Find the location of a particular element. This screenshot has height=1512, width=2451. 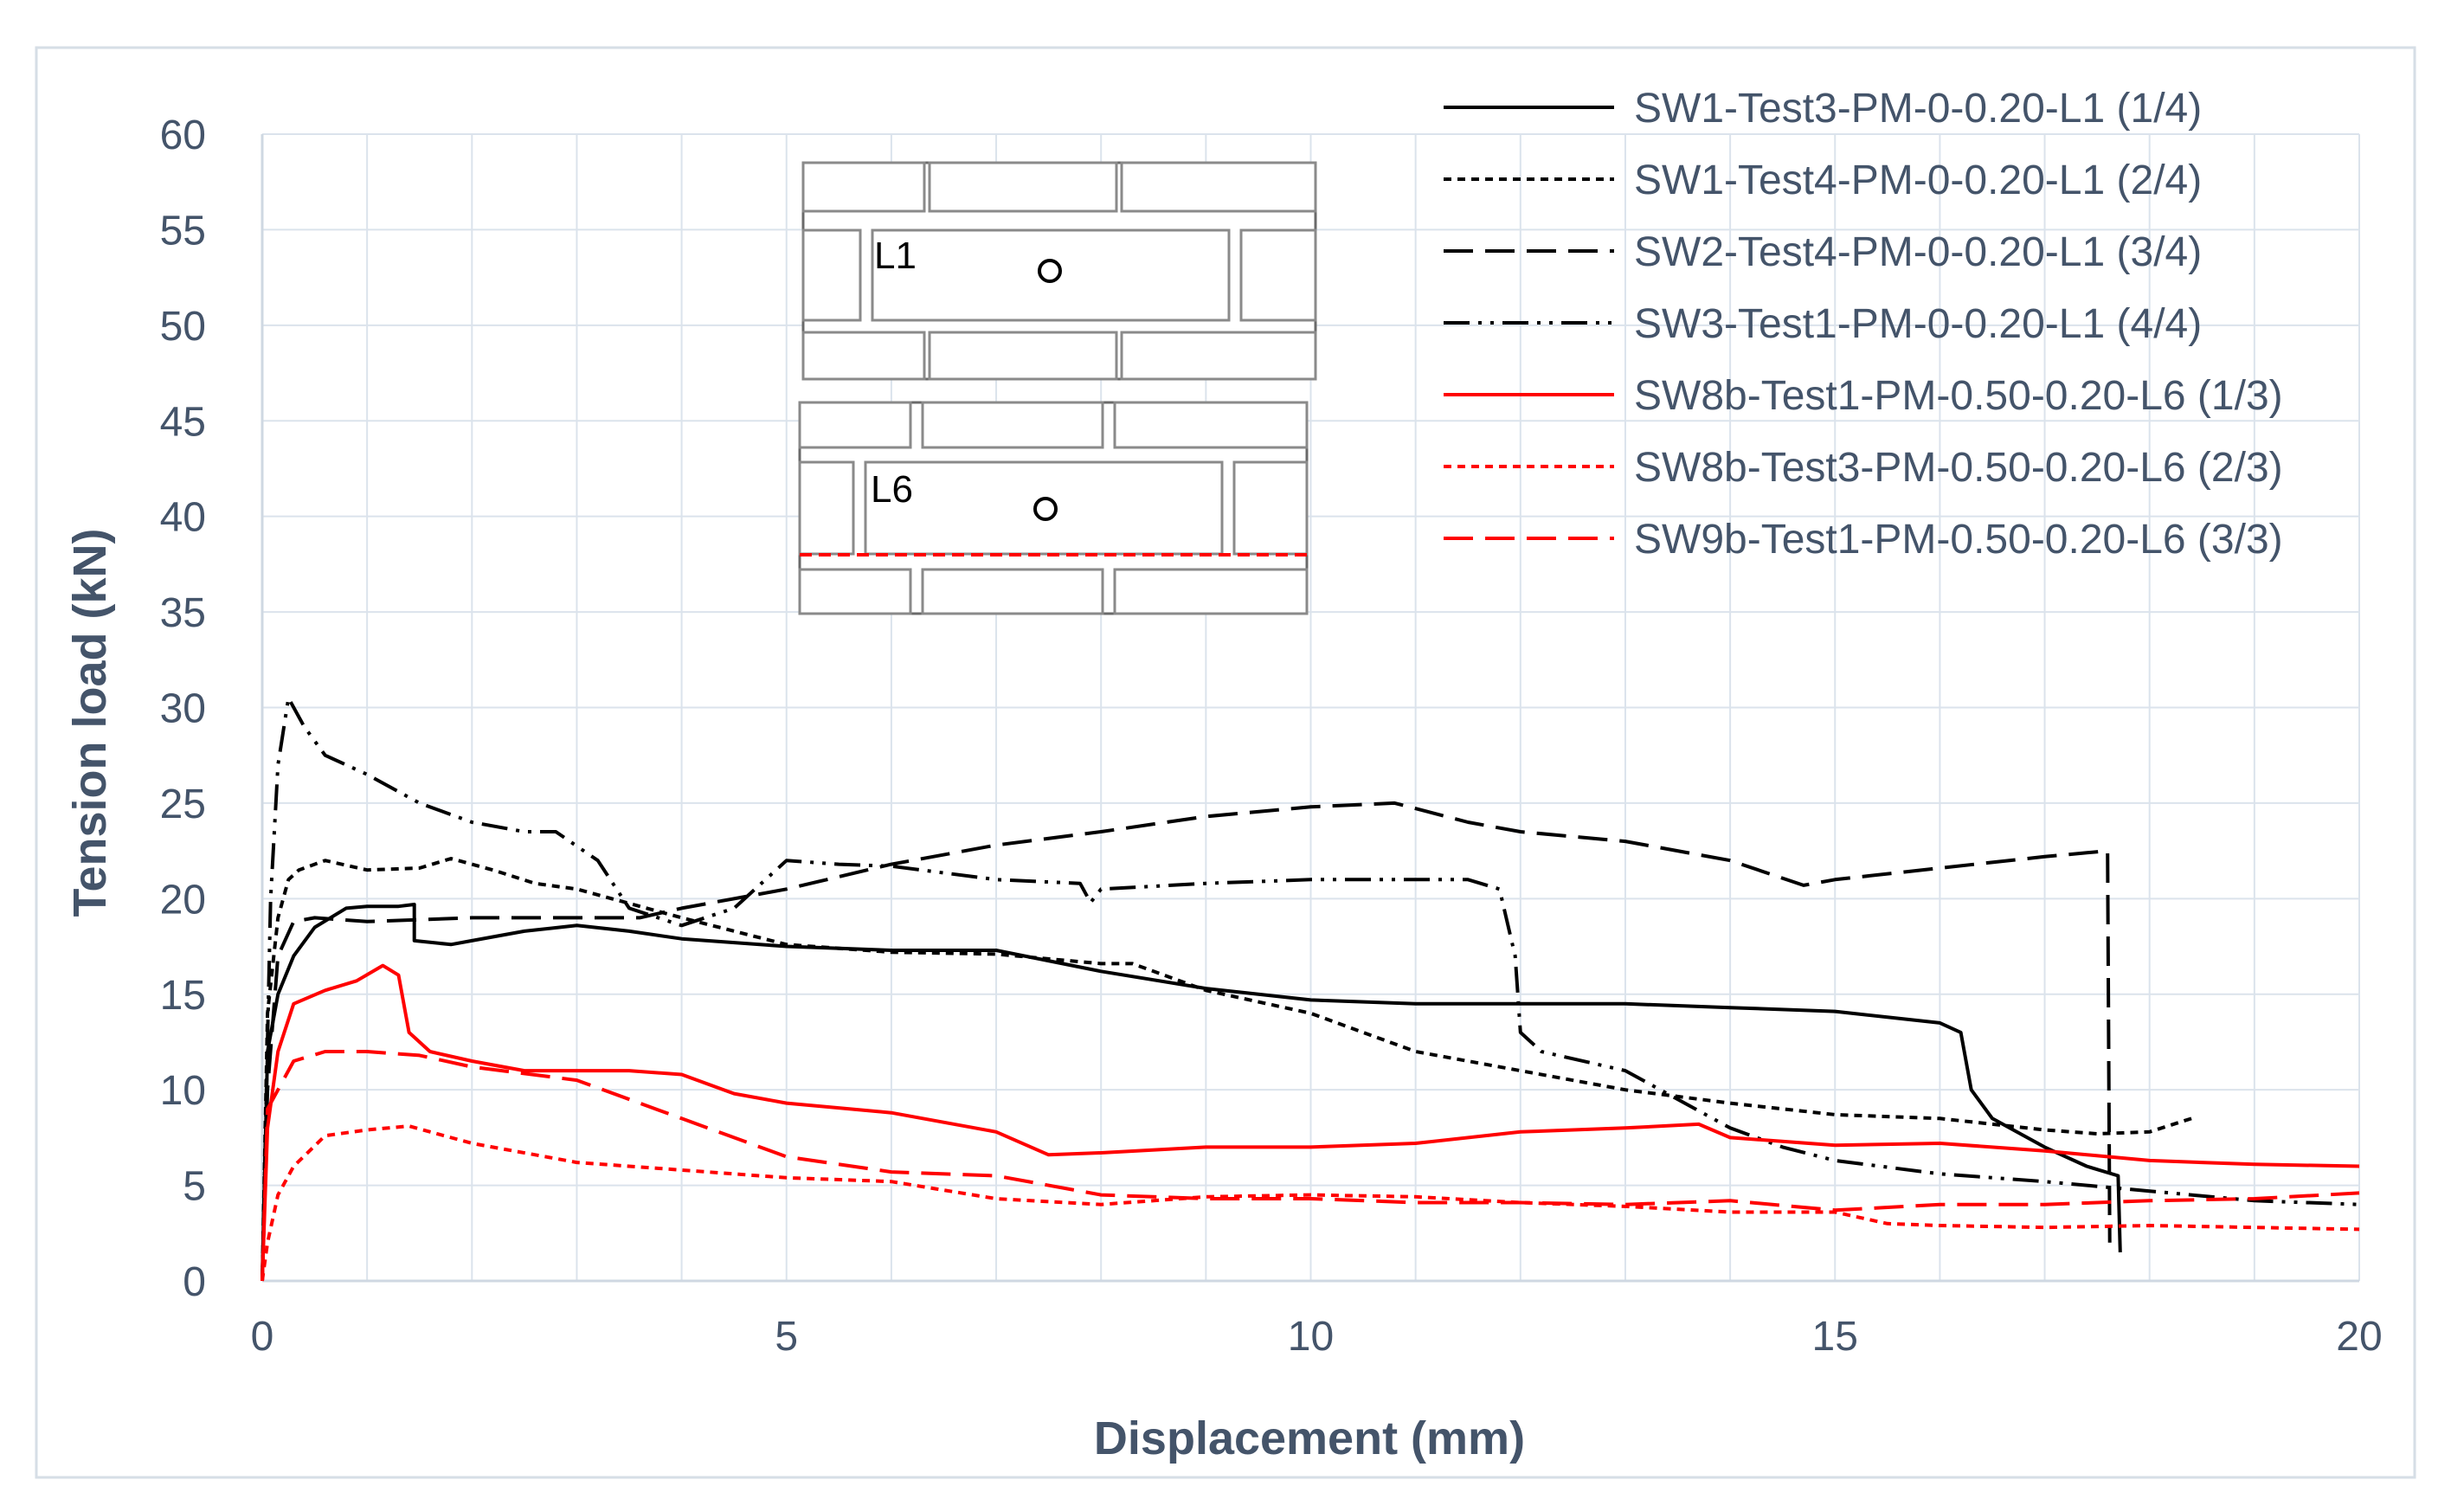

y-tick-label: 10 is located at coordinates (183, 1091).